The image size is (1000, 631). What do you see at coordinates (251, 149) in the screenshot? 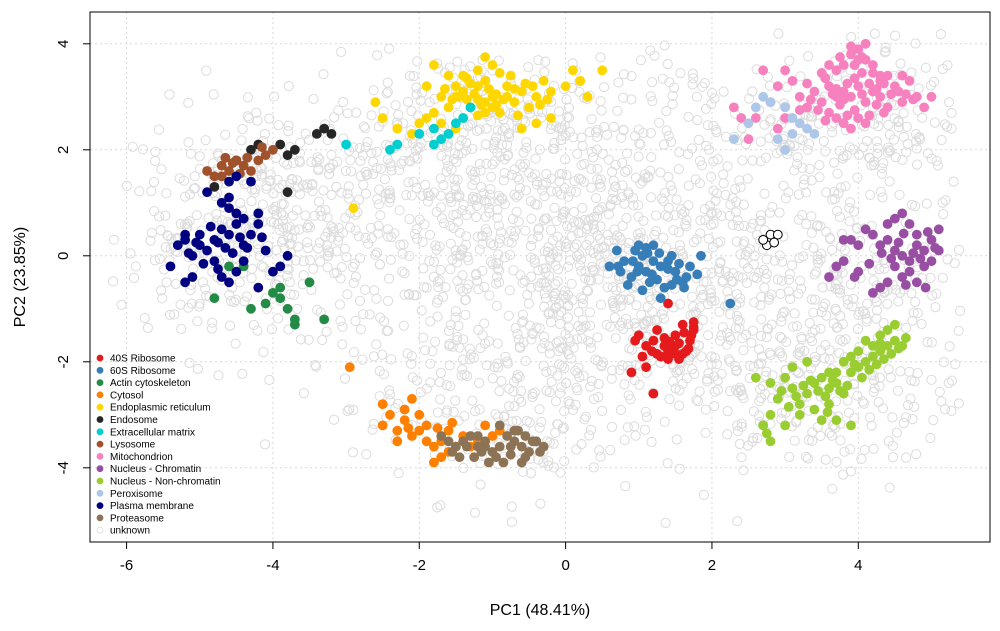
I see `point-endosome` at bounding box center [251, 149].